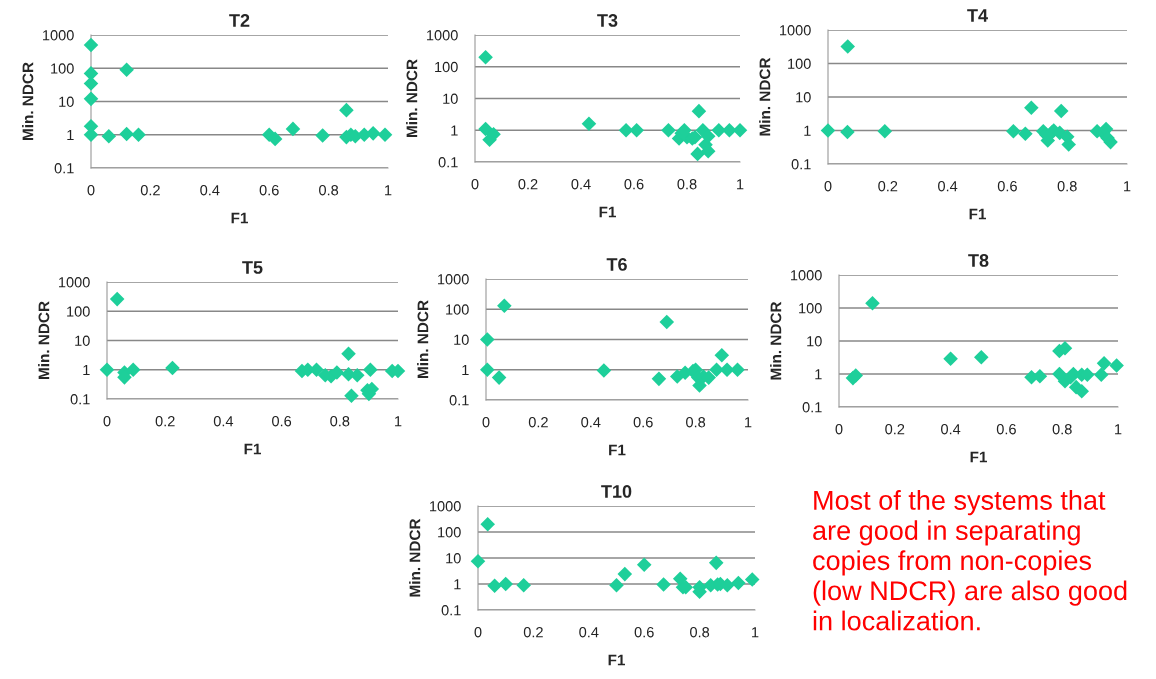 The image size is (1156, 679). I want to click on chart-title: T6, so click(616, 264).